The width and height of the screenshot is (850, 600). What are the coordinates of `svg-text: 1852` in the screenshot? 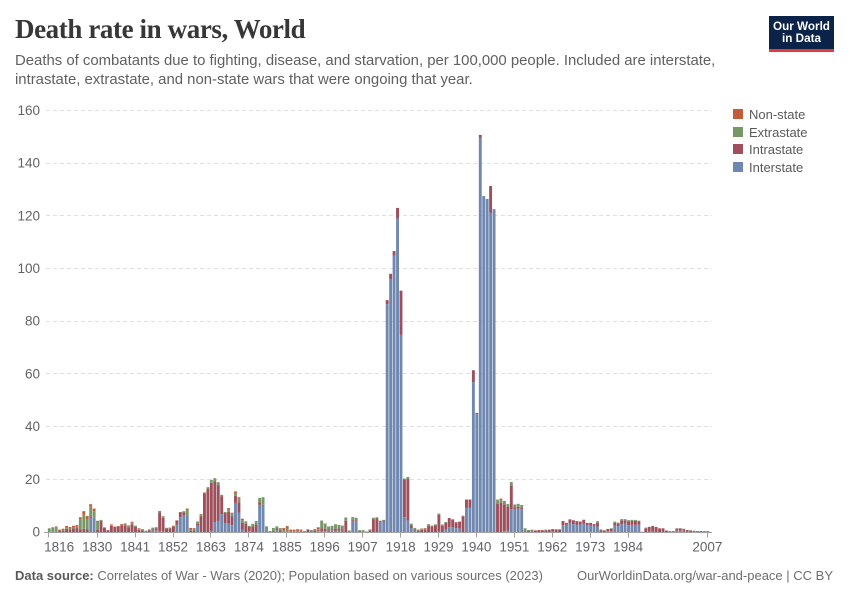 It's located at (173, 547).